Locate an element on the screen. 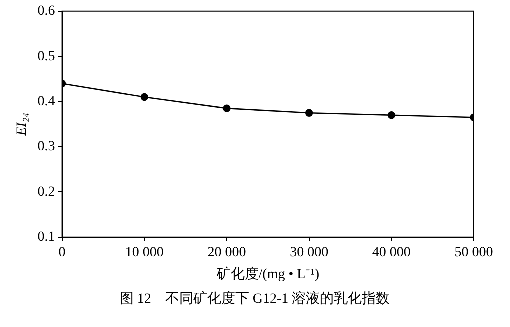  x-tick-label: 20 000 is located at coordinates (227, 252).